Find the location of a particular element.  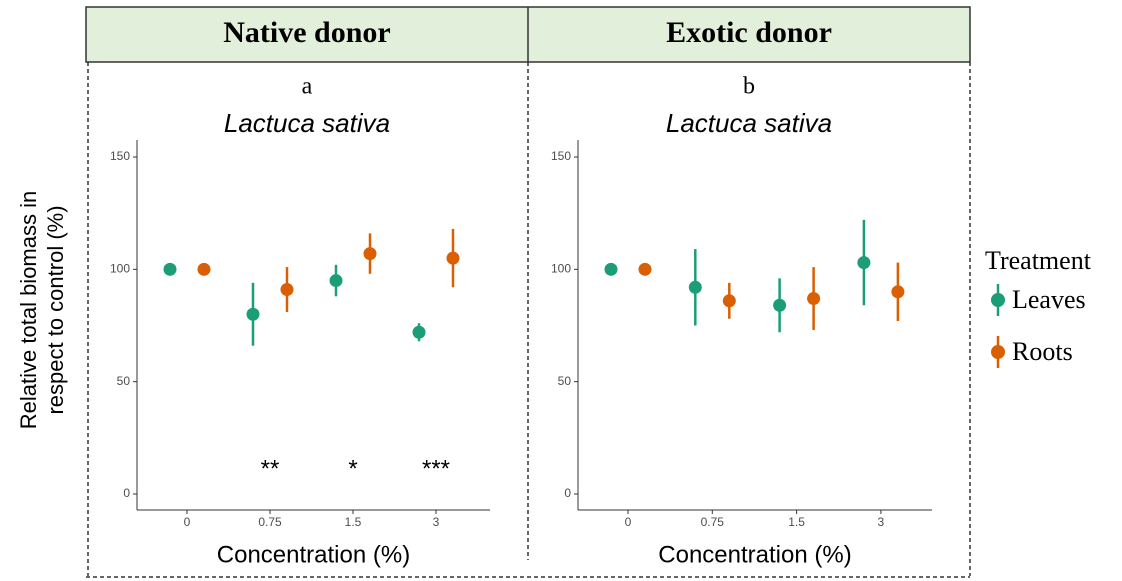

y-axis-label: Relative total biomass in is located at coordinates (28, 310).